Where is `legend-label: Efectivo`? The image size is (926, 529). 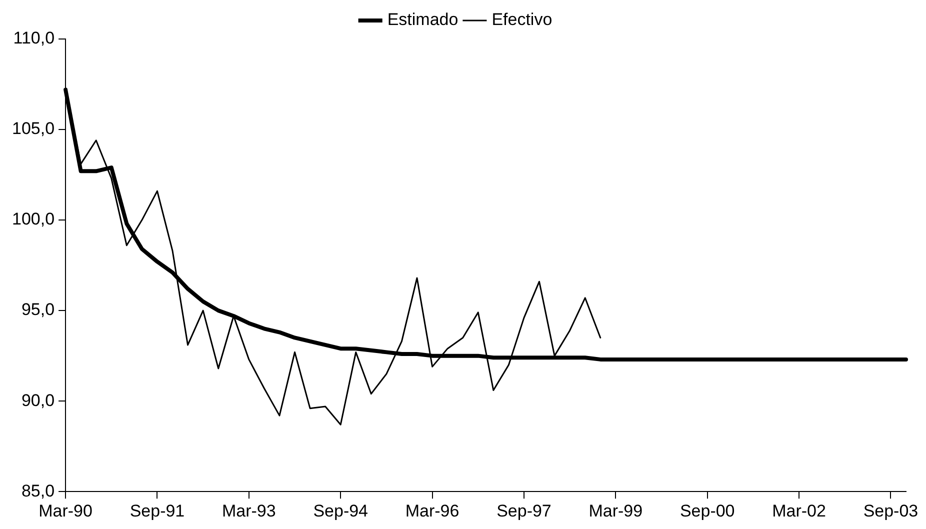
legend-label: Efectivo is located at coordinates (522, 20).